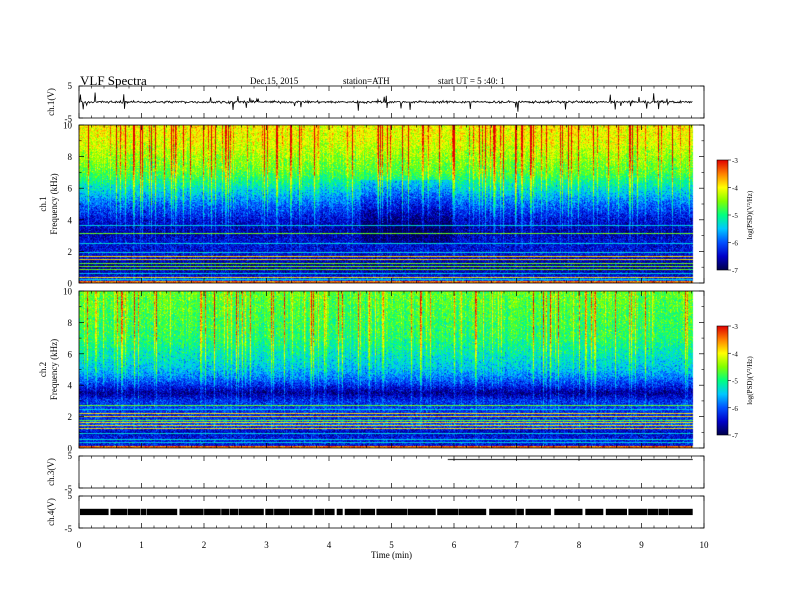 Image resolution: width=792 pixels, height=612 pixels. Describe the element at coordinates (735, 436) in the screenshot. I see `ch2-spectrogram-colorbar-tick-label: -7` at that location.